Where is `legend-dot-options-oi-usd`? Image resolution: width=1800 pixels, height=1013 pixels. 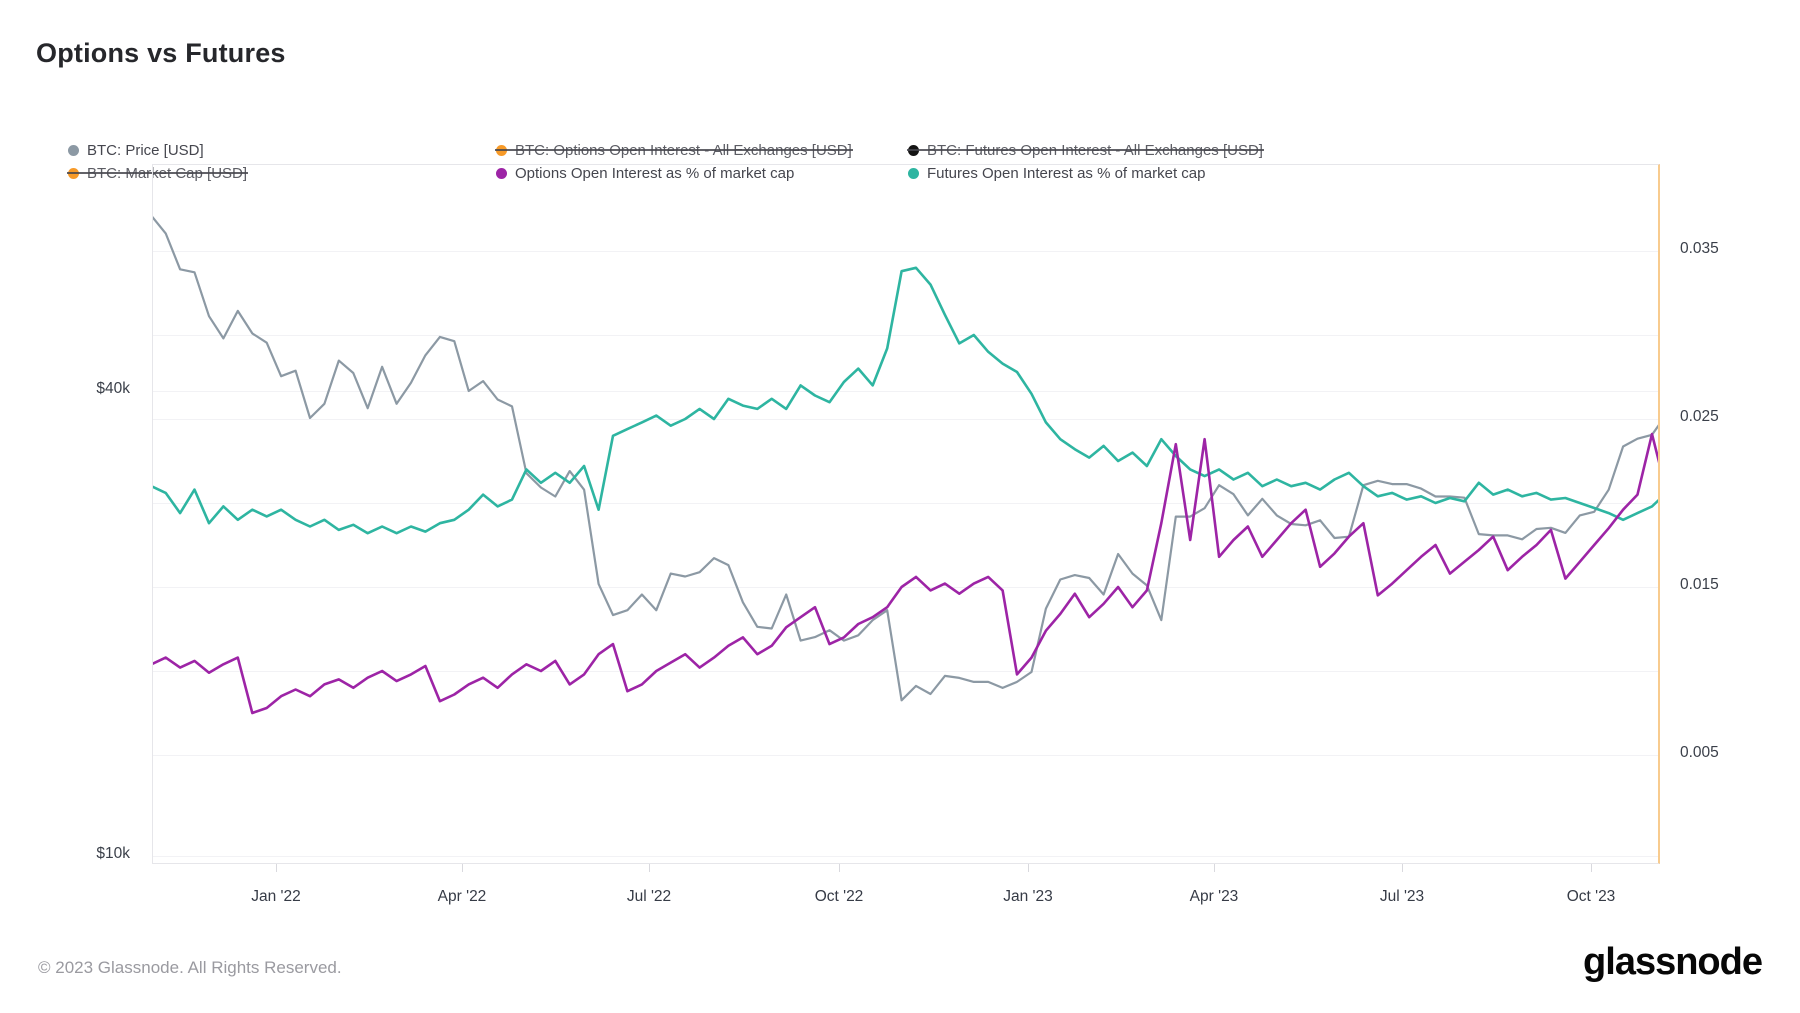 legend-dot-options-oi-usd is located at coordinates (501, 150).